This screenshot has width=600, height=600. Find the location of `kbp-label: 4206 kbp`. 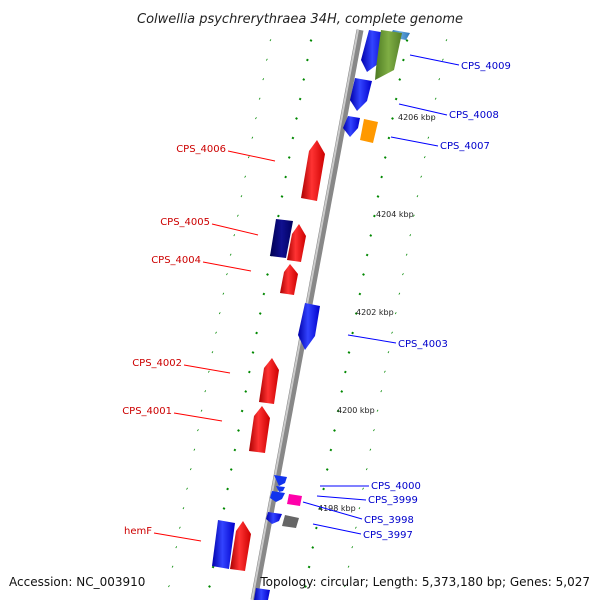

kbp-label: 4206 kbp is located at coordinates (417, 117).